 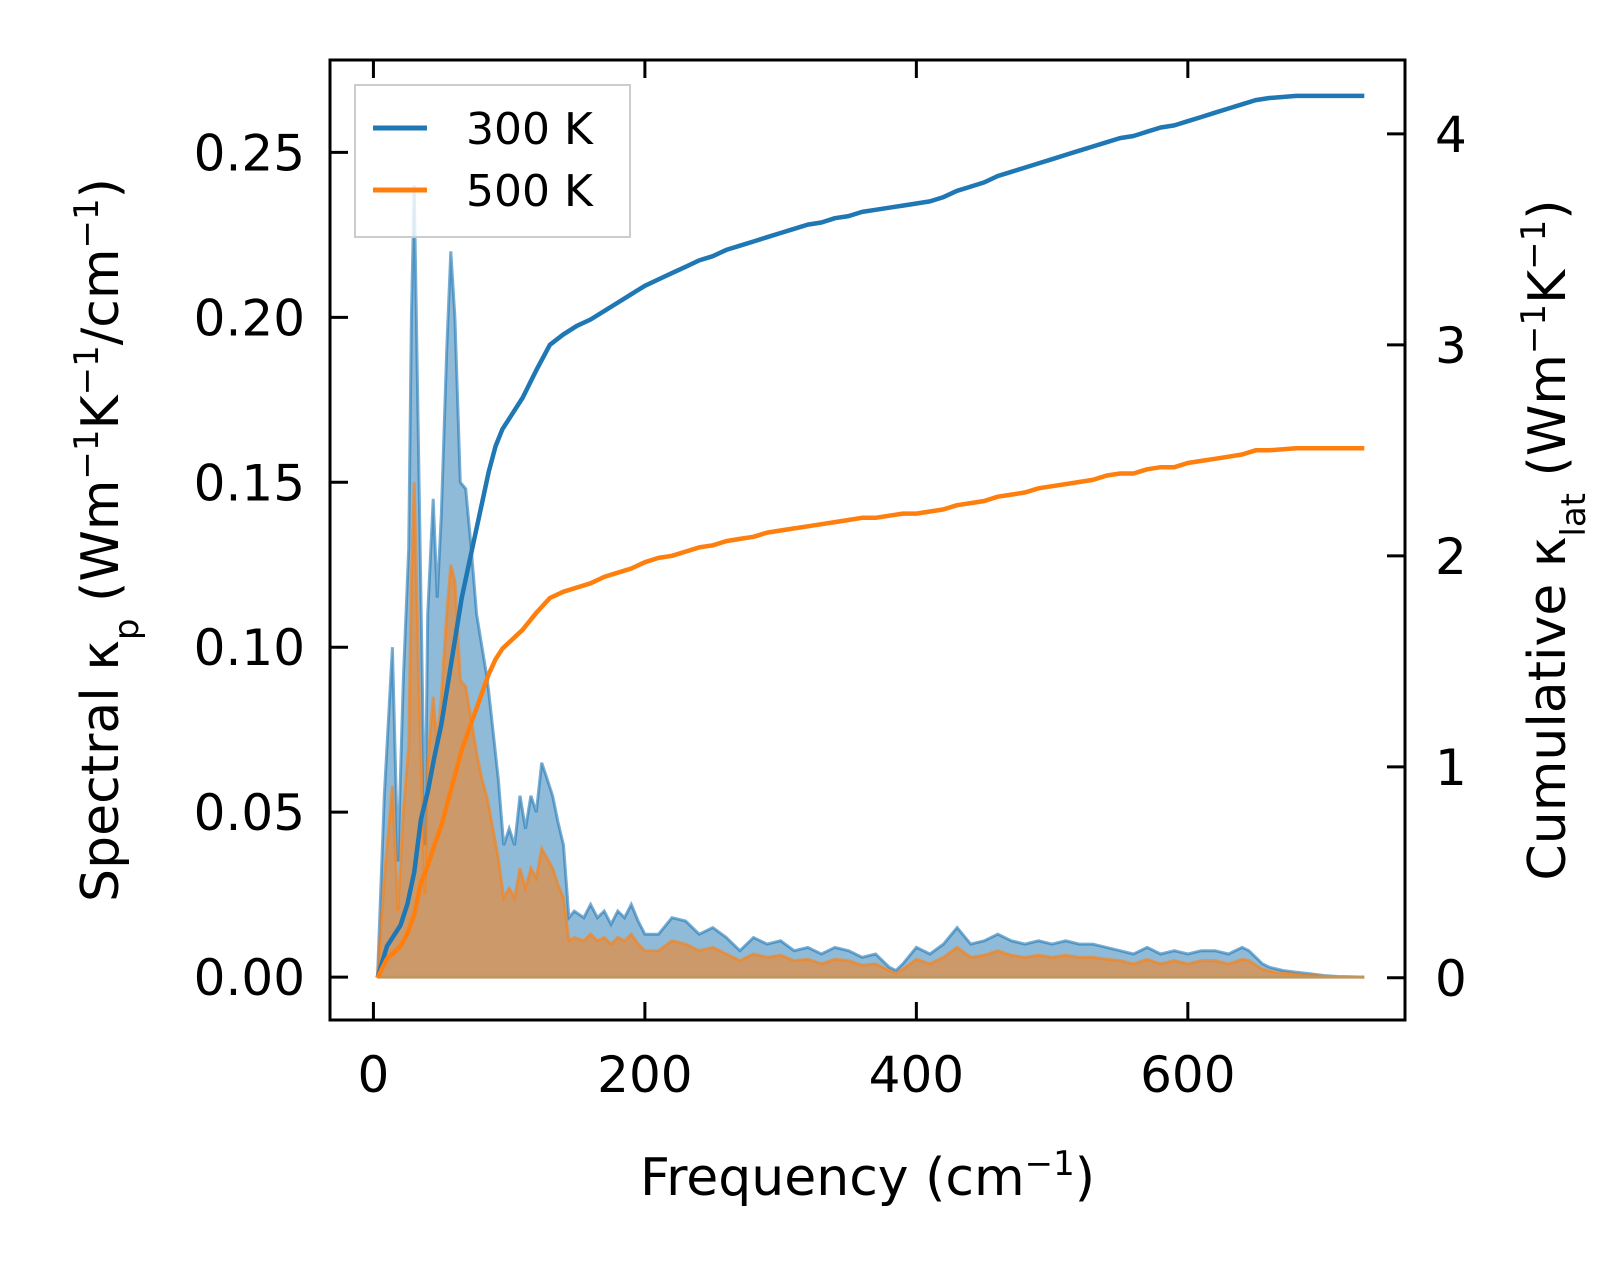 What do you see at coordinates (1548, 209) in the screenshot?
I see `y-right-label-part: )` at bounding box center [1548, 209].